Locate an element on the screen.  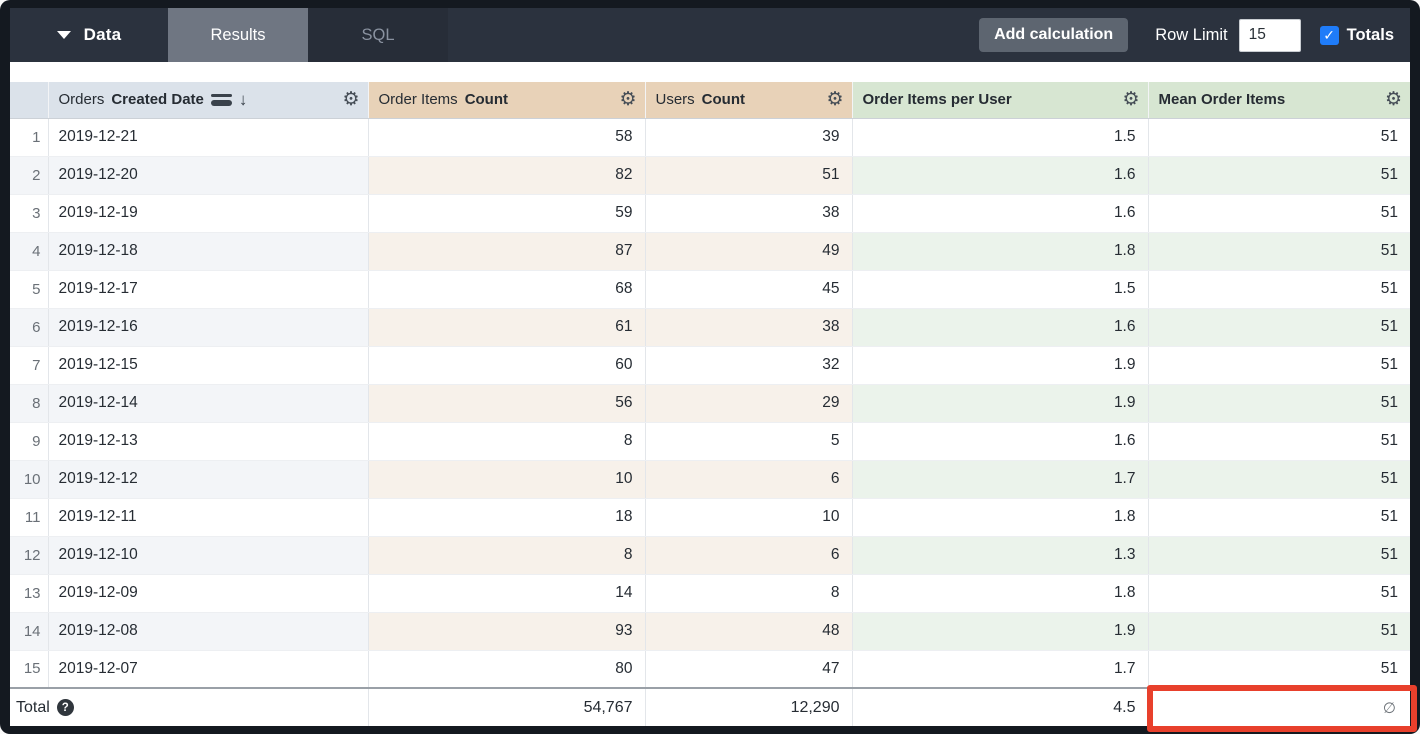
cell-orders-created-date: 2019-12-21 is located at coordinates (208, 137).